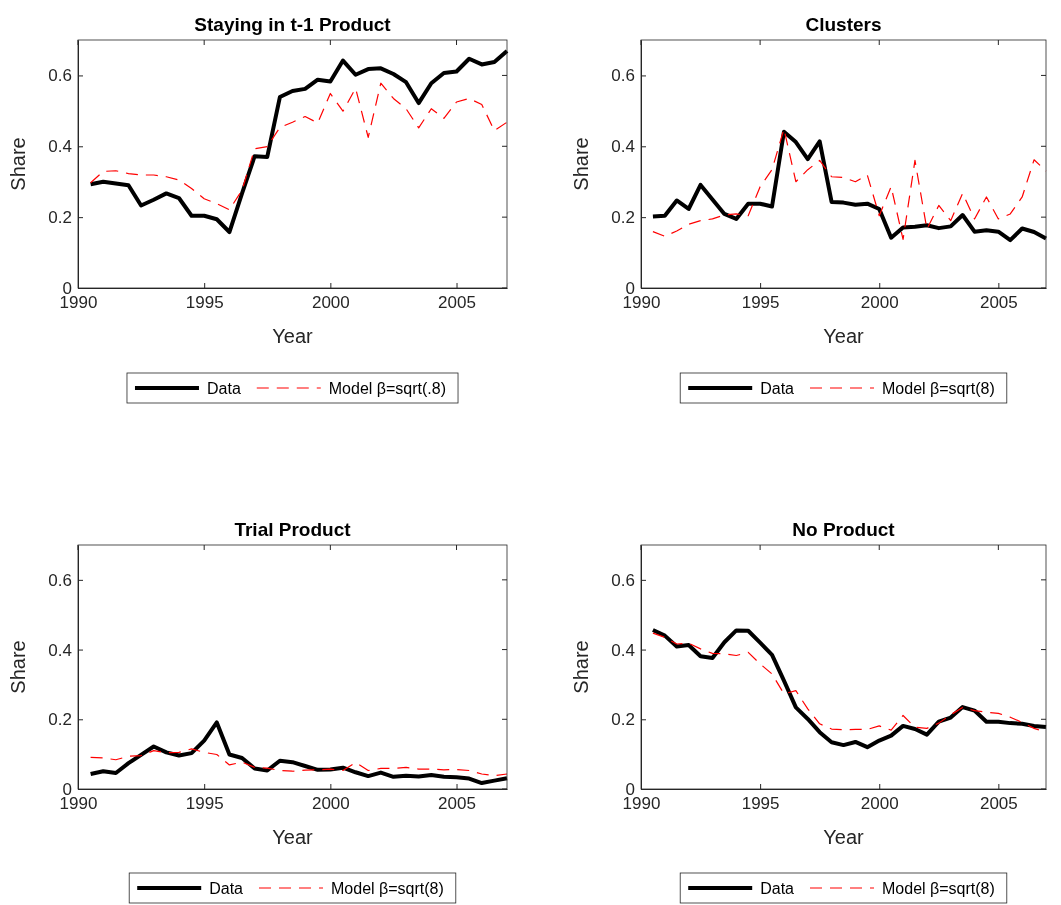 The height and width of the screenshot is (905, 1061). Describe the element at coordinates (293, 529) in the screenshot. I see `chart-title: Trial Product` at that location.